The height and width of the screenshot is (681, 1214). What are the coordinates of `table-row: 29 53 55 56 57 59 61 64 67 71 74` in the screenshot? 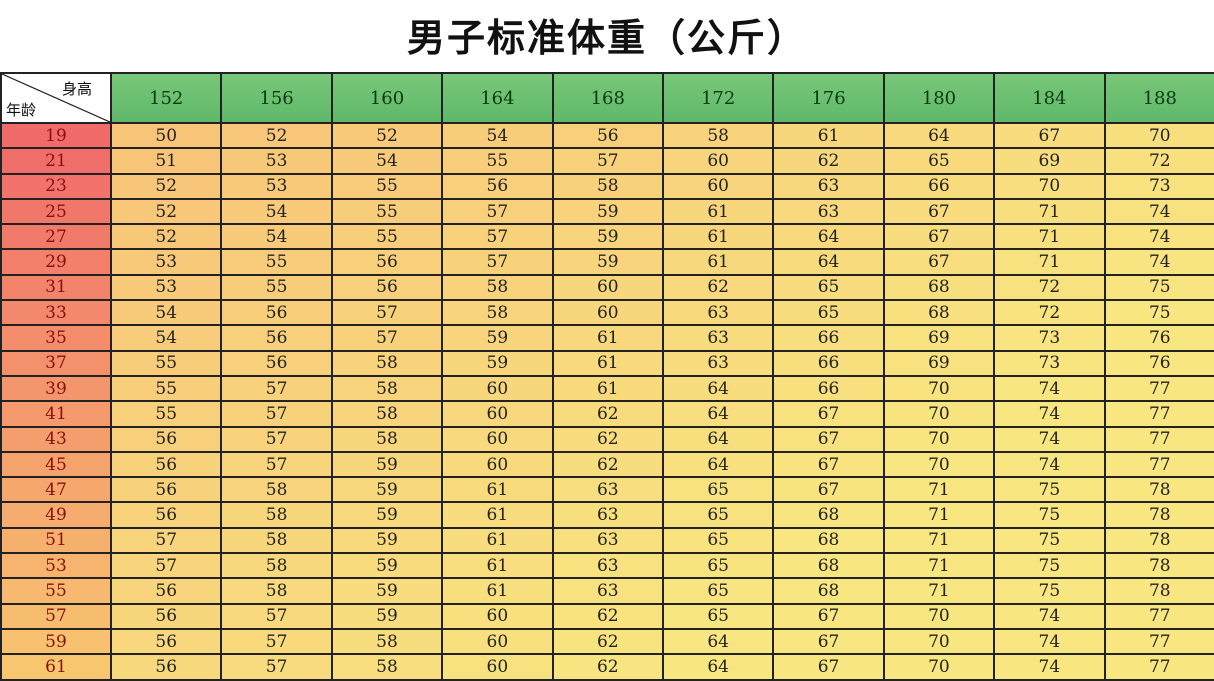 It's located at (607, 262).